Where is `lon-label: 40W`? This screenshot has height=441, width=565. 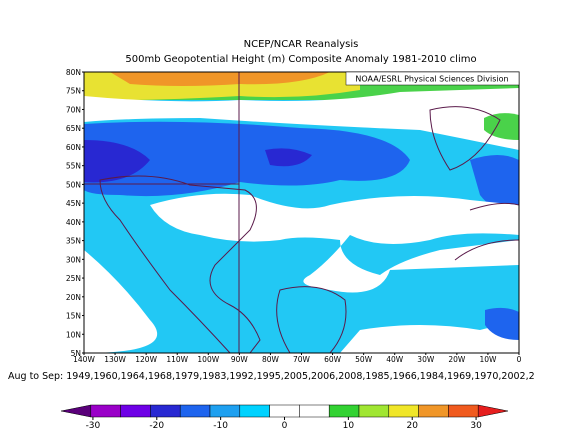 lon-label: 40W is located at coordinates (395, 359).